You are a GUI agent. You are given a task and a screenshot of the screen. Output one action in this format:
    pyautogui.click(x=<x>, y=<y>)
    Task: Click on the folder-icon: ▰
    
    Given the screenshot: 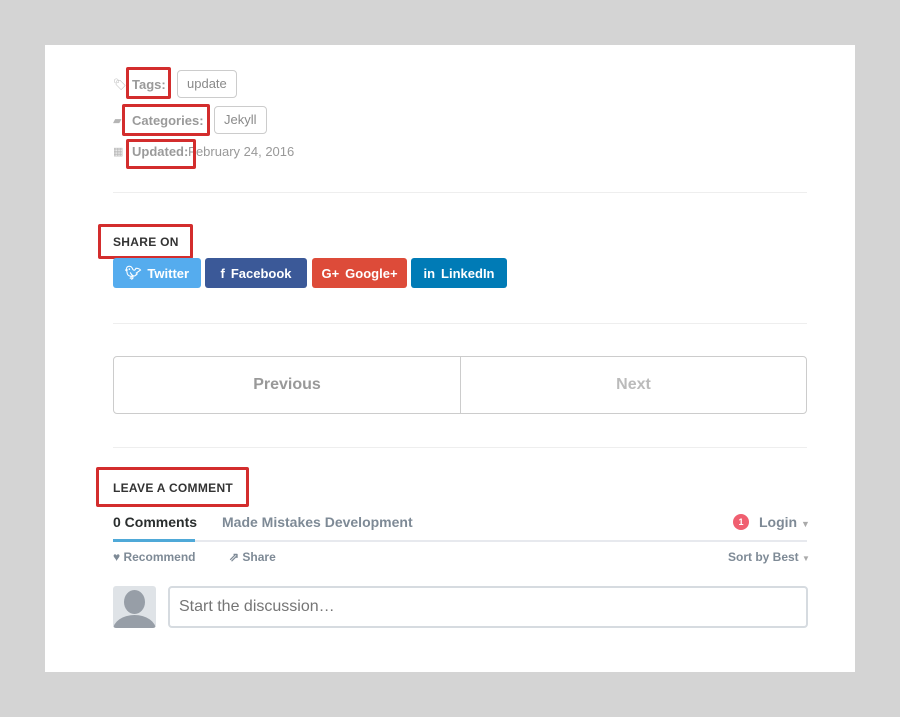 What is the action you would take?
    pyautogui.click(x=117, y=121)
    